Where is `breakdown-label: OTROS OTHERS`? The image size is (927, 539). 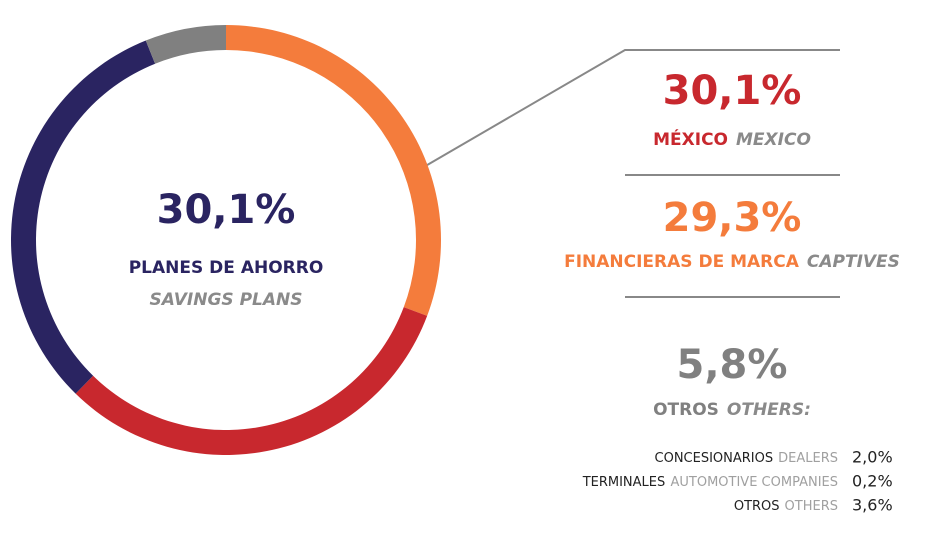 breakdown-label: OTROS OTHERS is located at coordinates (786, 506).